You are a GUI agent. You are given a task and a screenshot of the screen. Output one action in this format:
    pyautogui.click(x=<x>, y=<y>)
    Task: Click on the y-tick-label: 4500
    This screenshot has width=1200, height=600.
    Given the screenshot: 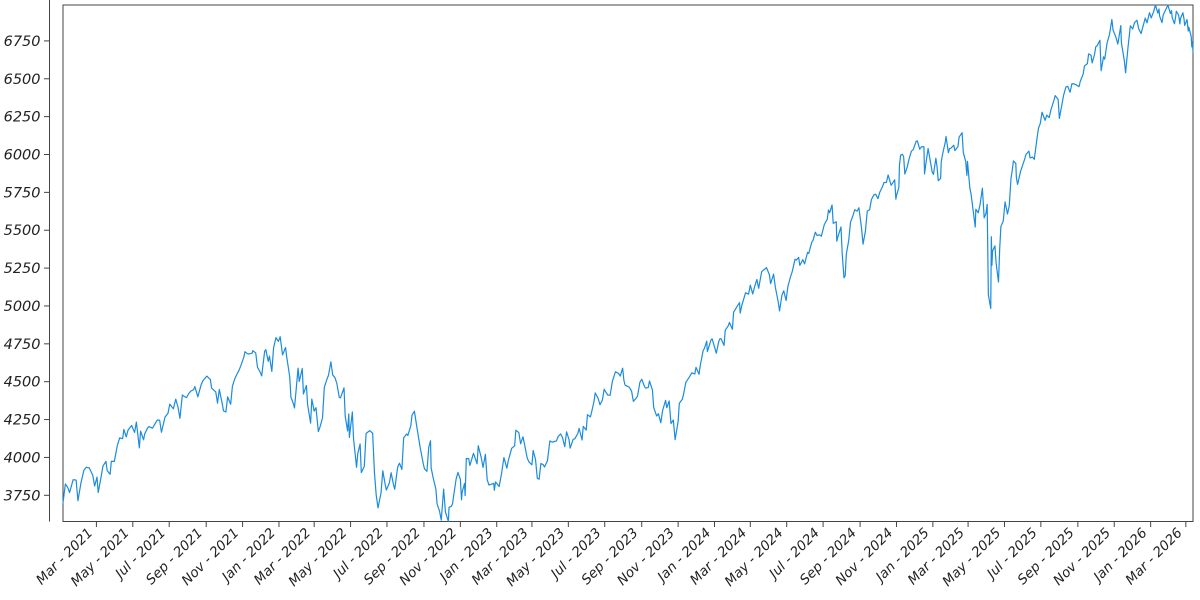 What is the action you would take?
    pyautogui.click(x=22, y=383)
    